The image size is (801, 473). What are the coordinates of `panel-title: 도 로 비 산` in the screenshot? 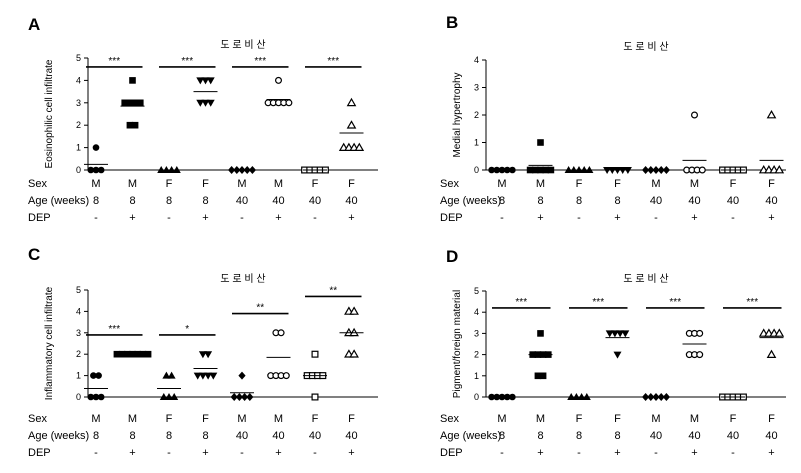 It's located at (242, 45).